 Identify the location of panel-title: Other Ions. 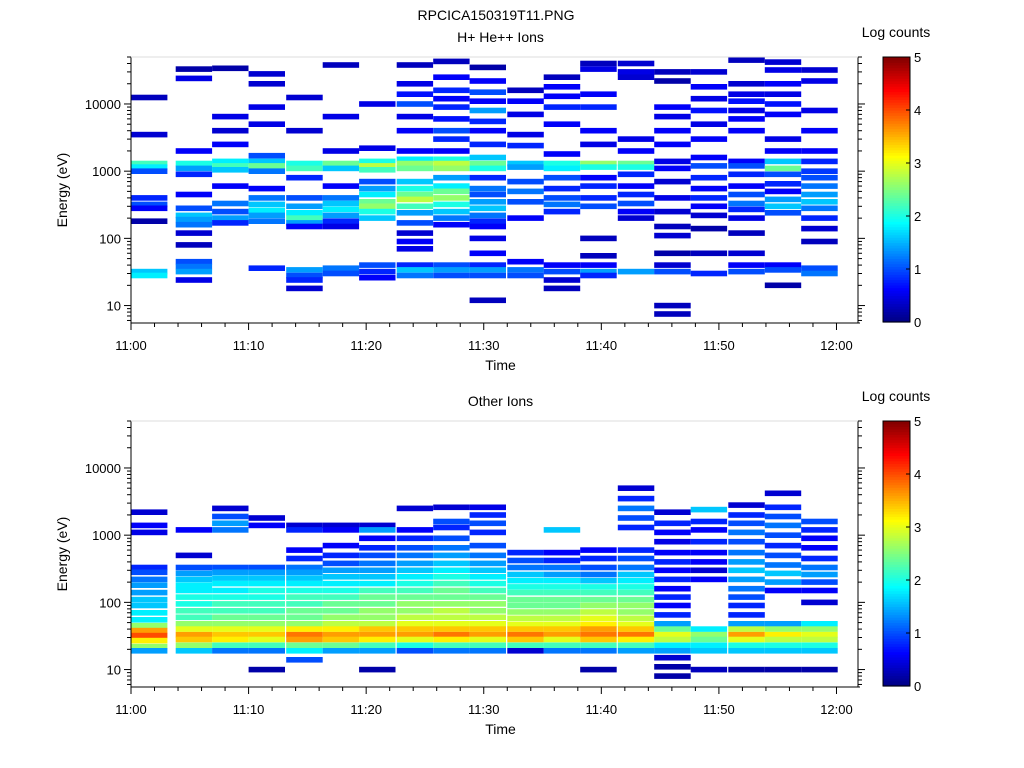
(500, 401).